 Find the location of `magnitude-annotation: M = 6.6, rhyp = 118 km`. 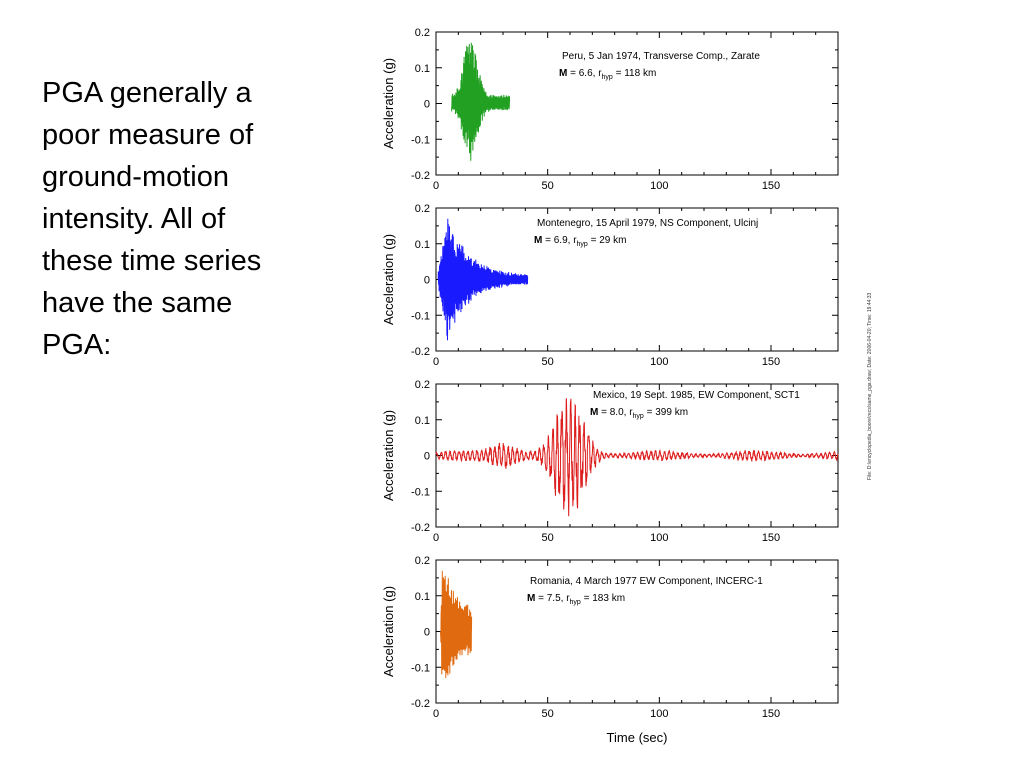

magnitude-annotation: M = 6.6, rhyp = 118 km is located at coordinates (607, 74).